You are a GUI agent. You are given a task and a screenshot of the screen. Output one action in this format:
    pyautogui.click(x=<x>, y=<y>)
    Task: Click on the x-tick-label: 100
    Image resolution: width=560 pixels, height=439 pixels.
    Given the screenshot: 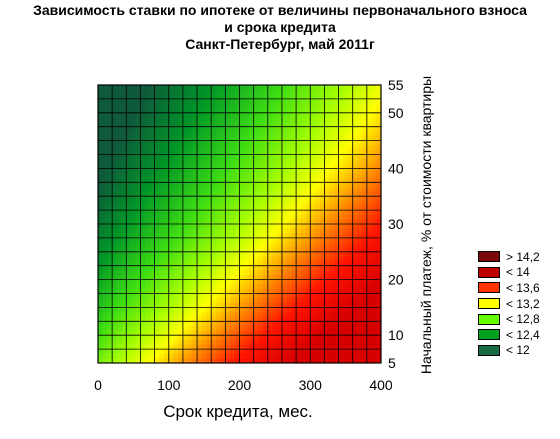 What is the action you would take?
    pyautogui.click(x=169, y=385)
    